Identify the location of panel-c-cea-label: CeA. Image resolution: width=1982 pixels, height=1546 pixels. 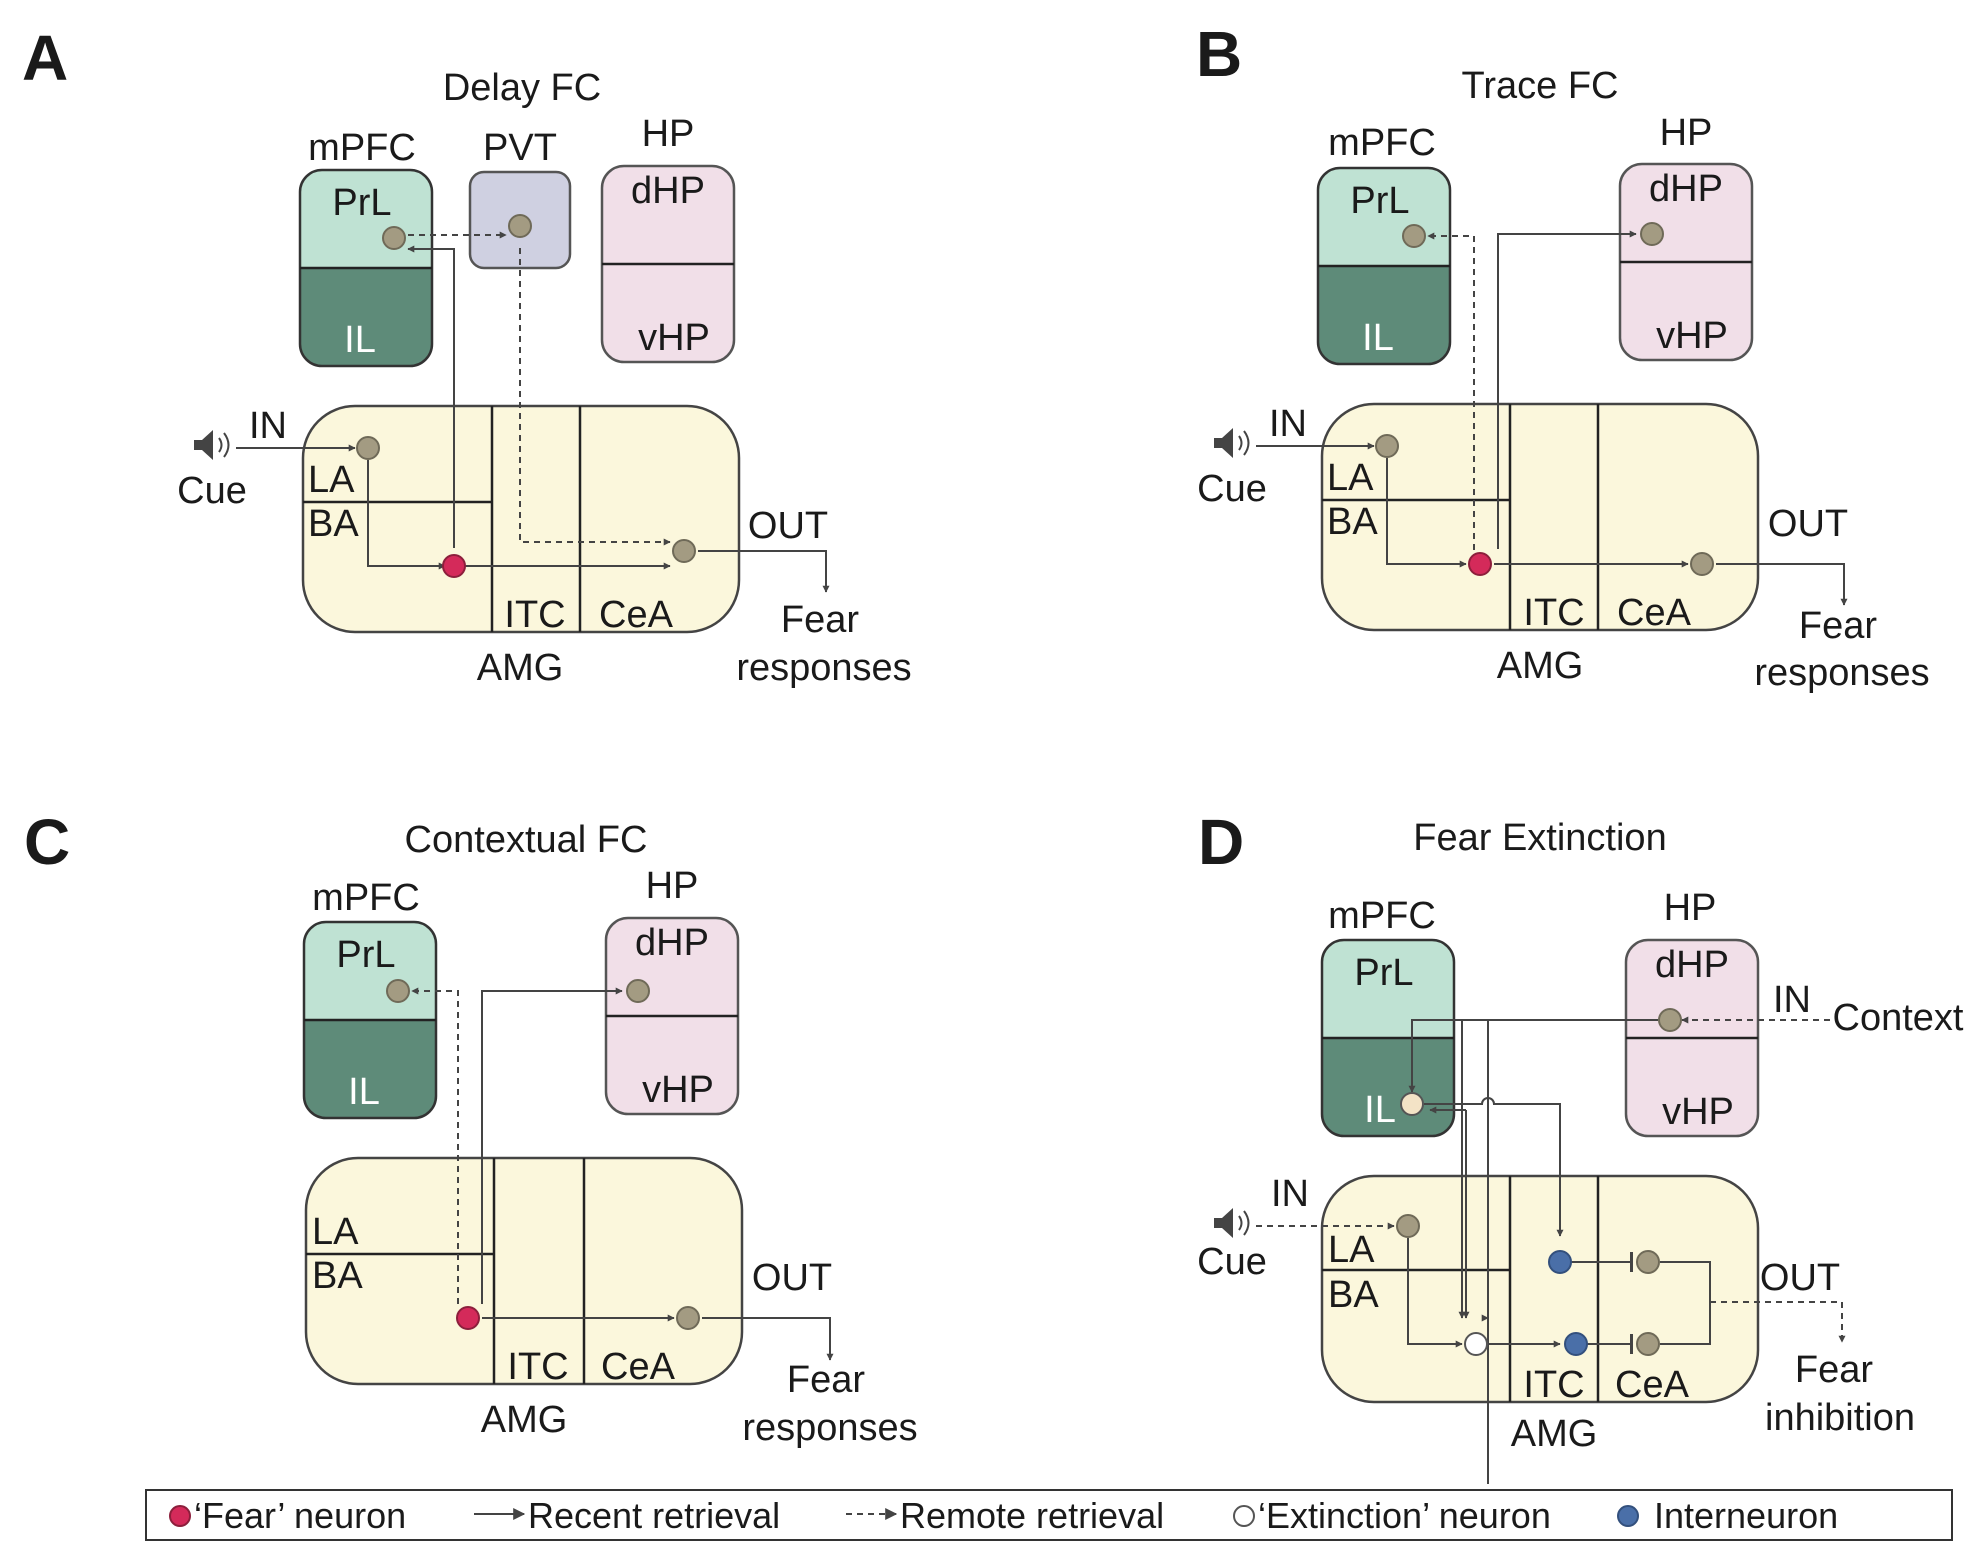
(638, 1367).